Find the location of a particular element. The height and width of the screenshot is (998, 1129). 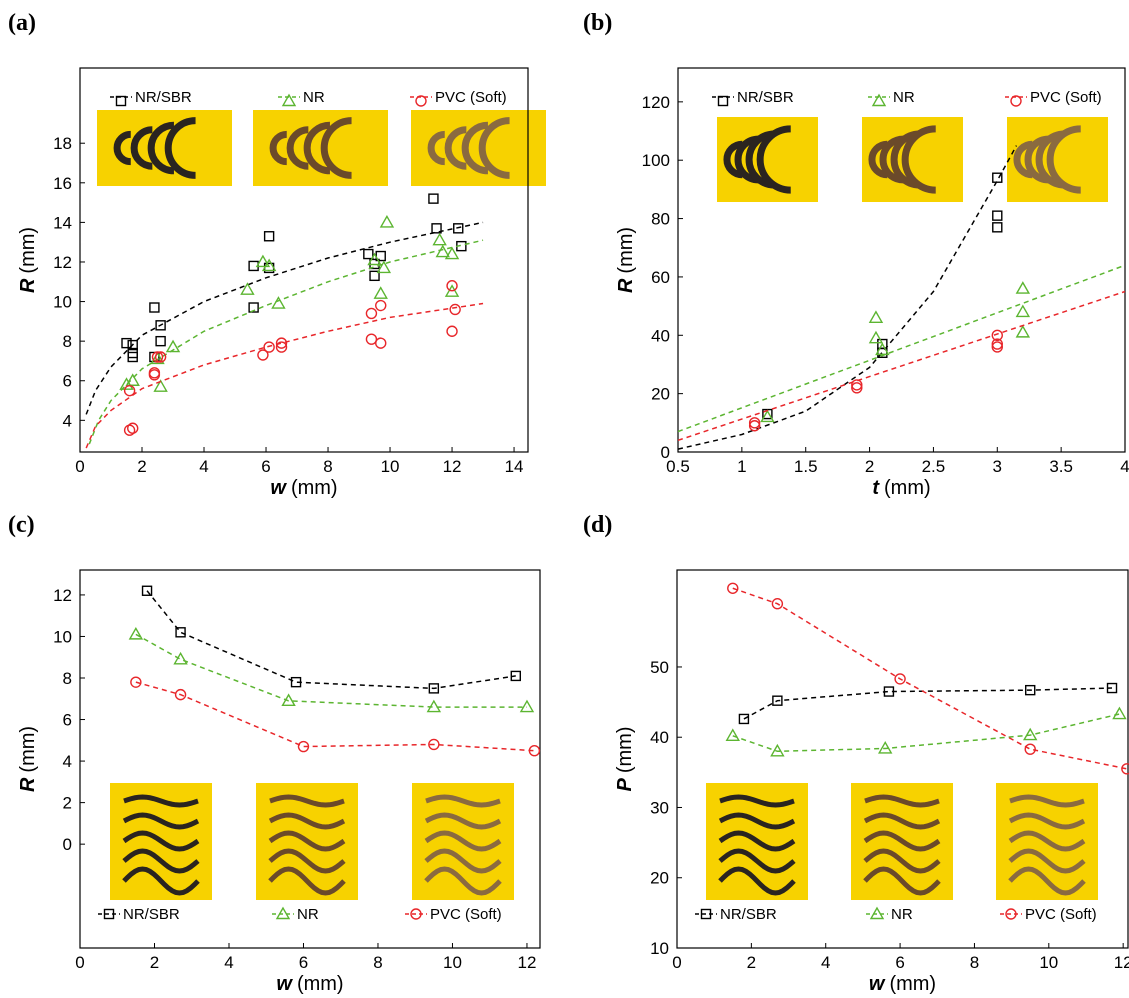

panel-label: (d) is located at coordinates (597, 525).